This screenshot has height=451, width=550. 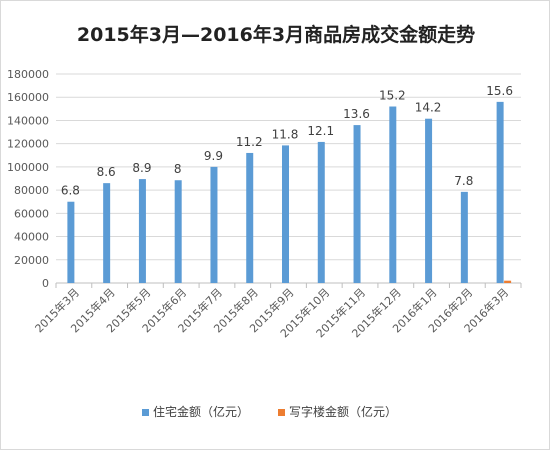 I want to click on y-tick-label: 80000, so click(x=31, y=190).